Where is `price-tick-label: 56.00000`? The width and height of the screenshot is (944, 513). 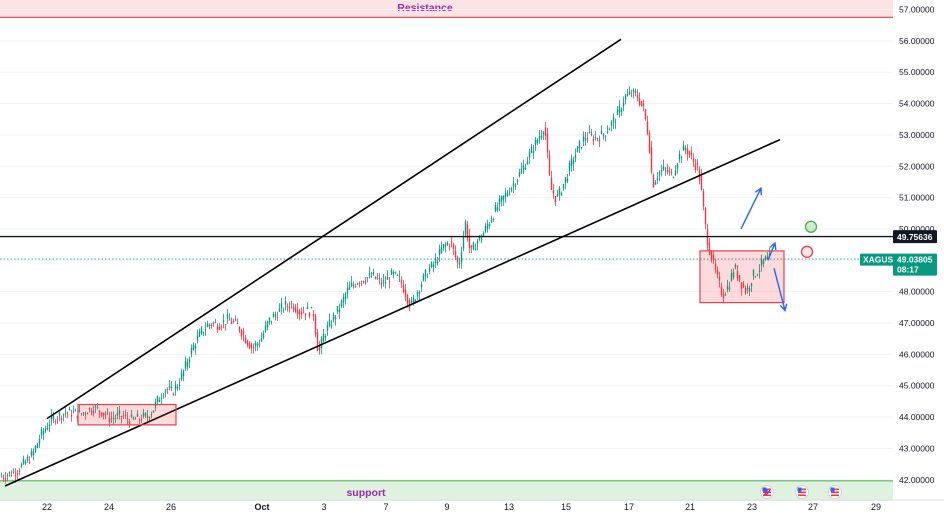 price-tick-label: 56.00000 is located at coordinates (917, 41).